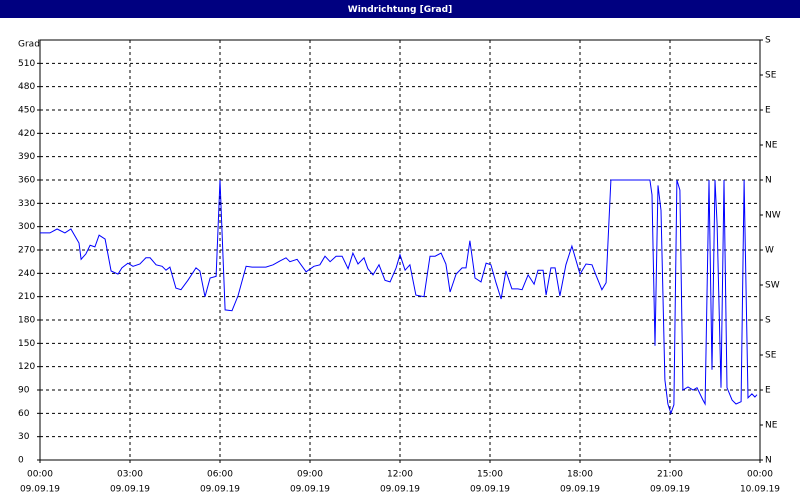  I want to click on y-tick-label: 270, so click(26, 251).